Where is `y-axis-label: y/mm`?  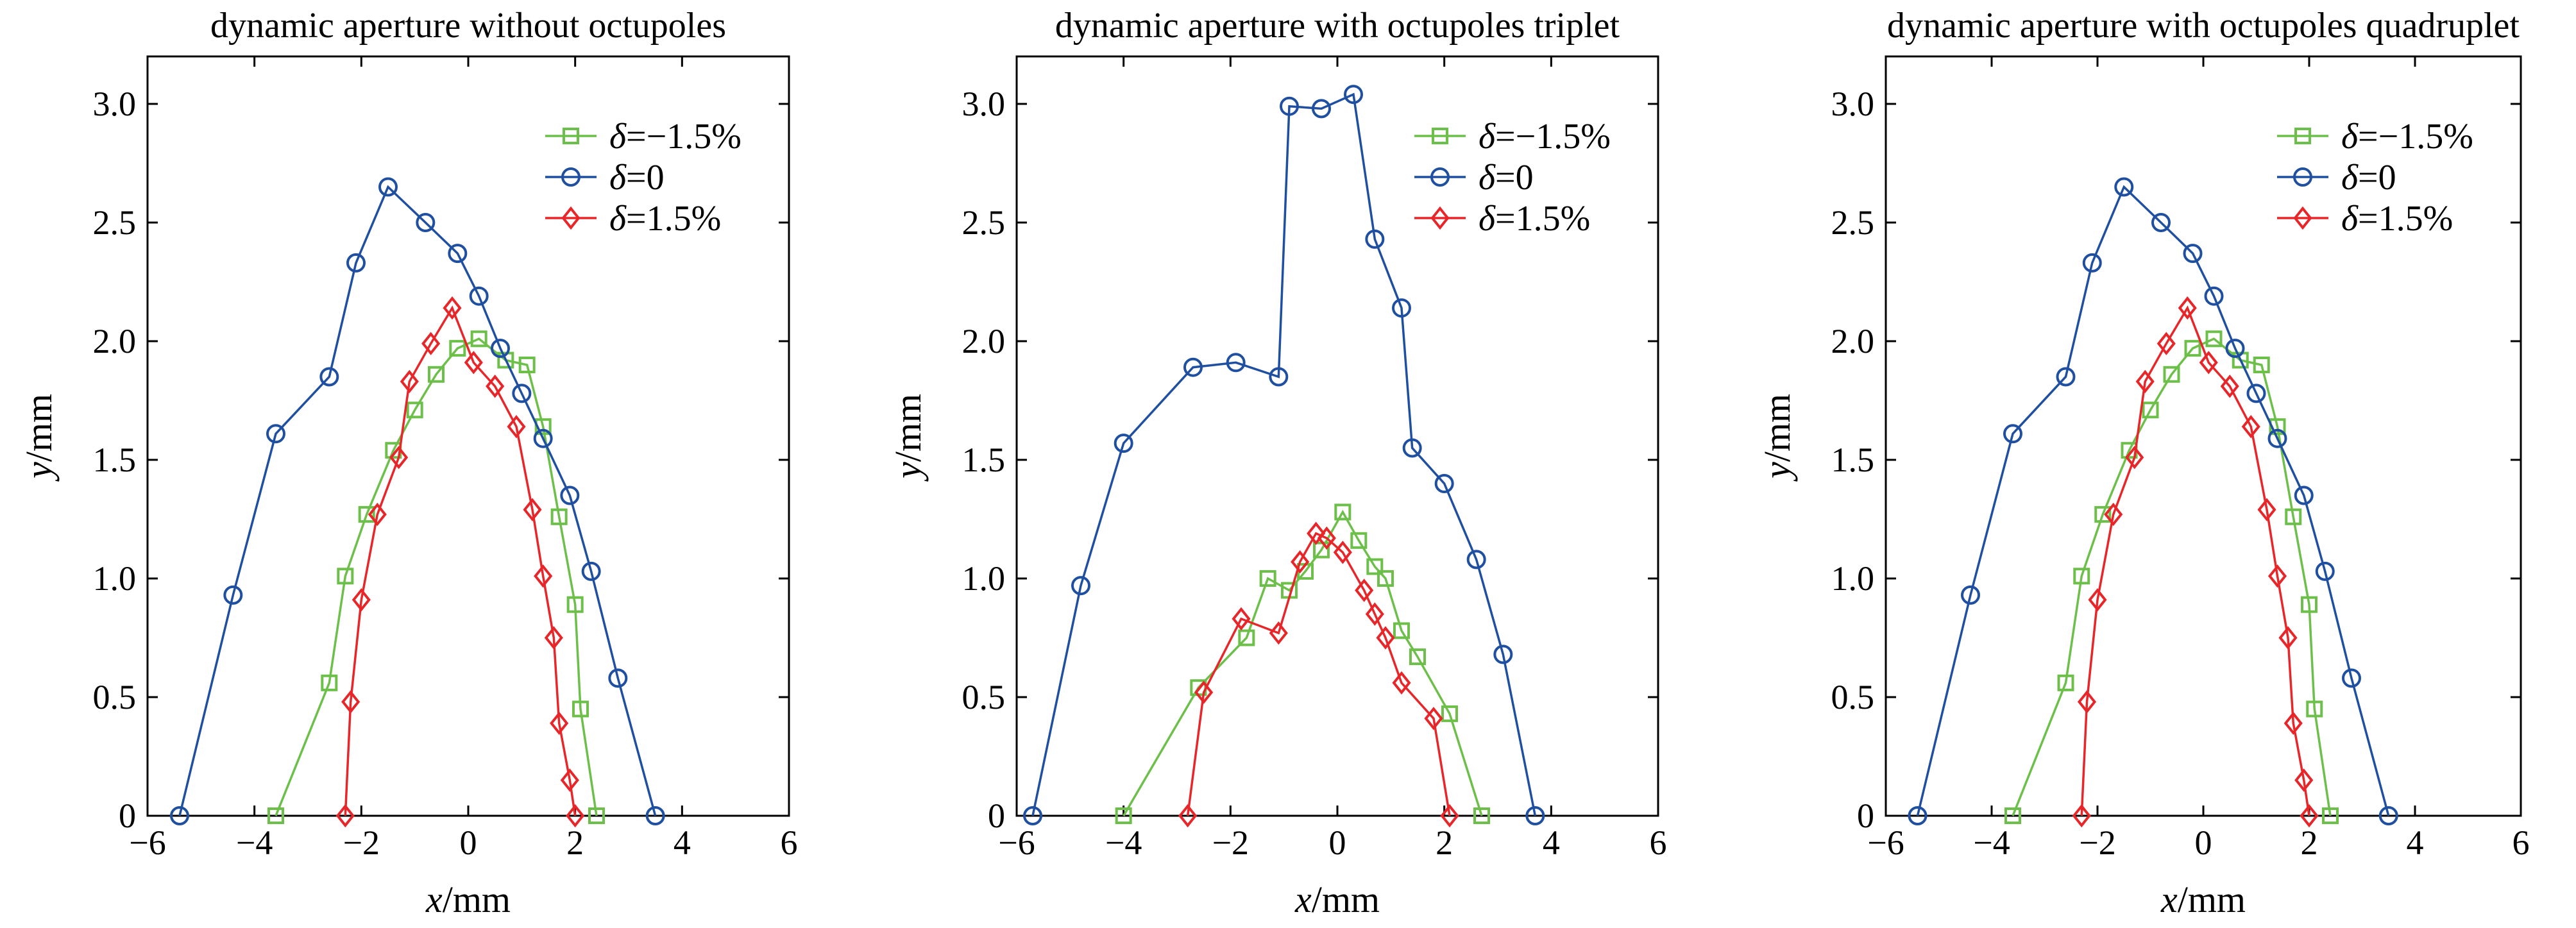 y-axis-label: y/mm is located at coordinates (1777, 438).